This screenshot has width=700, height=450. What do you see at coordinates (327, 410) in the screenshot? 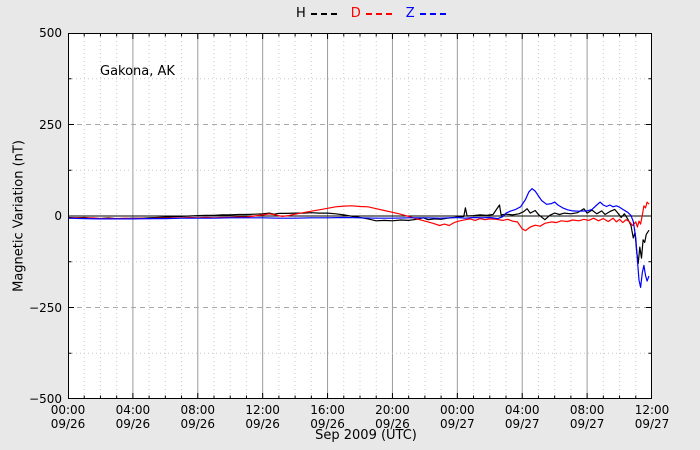
I see `x-tick-time: 16:00` at bounding box center [327, 410].